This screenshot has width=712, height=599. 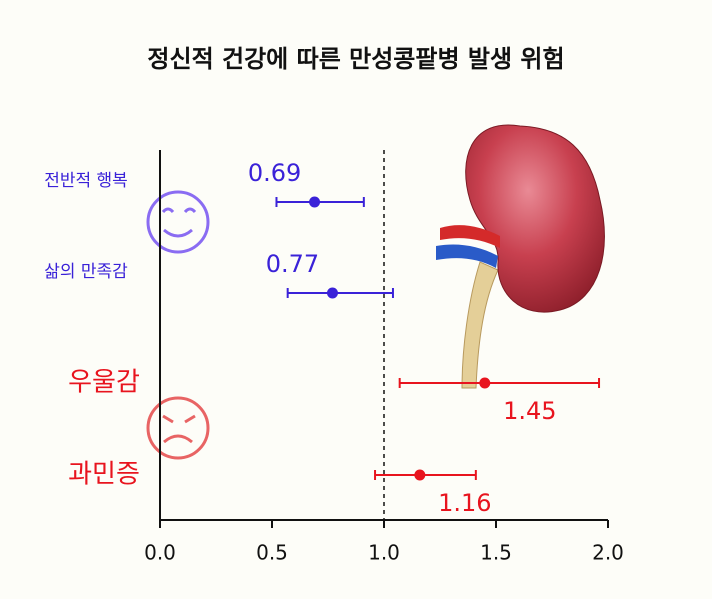 I want to click on x-tick-label: 2.0, so click(x=608, y=553).